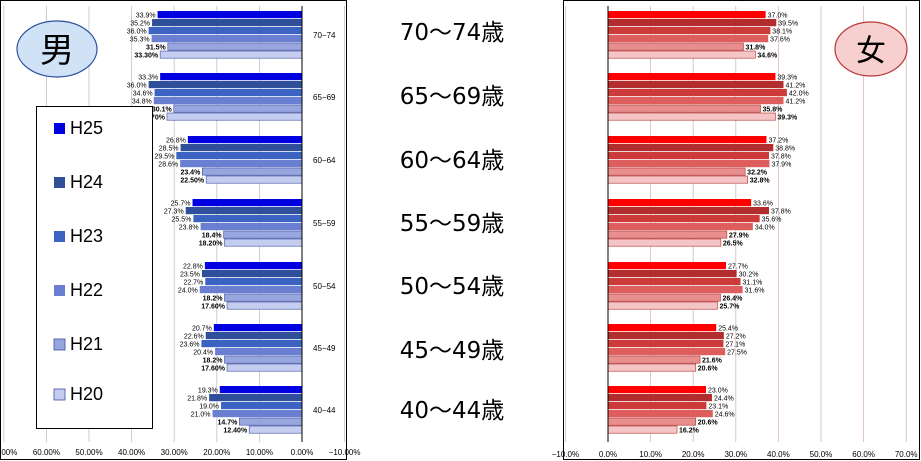  Describe the element at coordinates (324, 223) in the screenshot. I see `male-age-label: 55−59` at that location.